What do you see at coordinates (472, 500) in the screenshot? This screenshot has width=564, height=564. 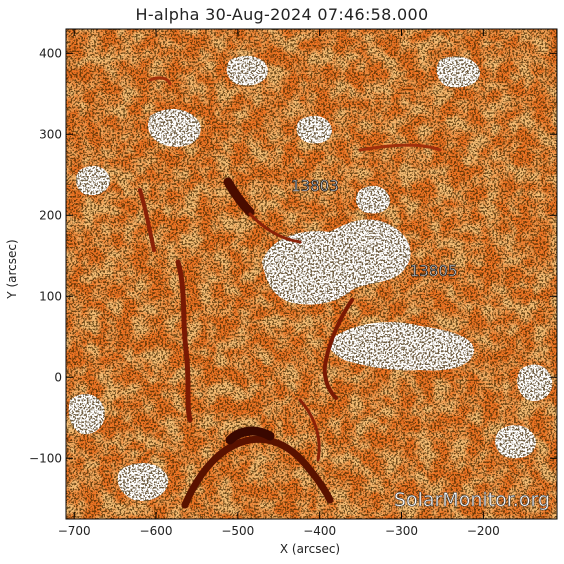 I see `watermark: SolarMonitor.org` at bounding box center [472, 500].